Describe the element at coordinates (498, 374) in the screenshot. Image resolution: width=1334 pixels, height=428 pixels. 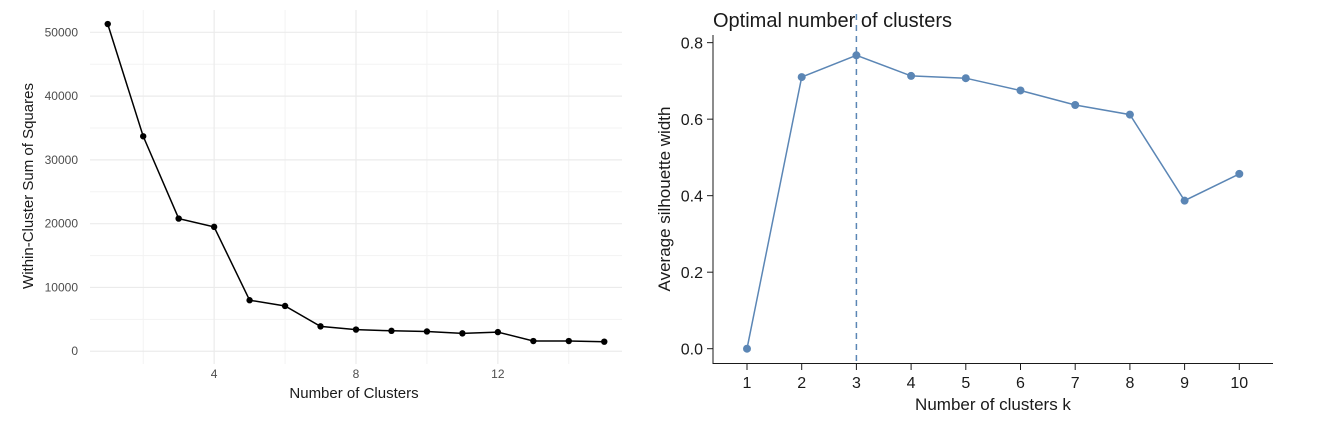
I see `x-tick-label: 12` at that location.